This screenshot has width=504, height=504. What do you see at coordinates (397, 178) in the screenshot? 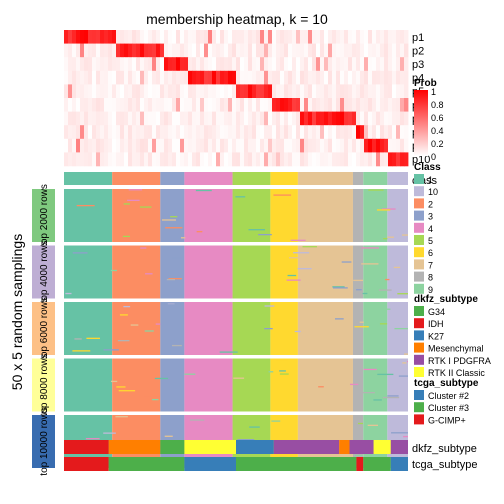
I see `class-segment` at bounding box center [397, 178].